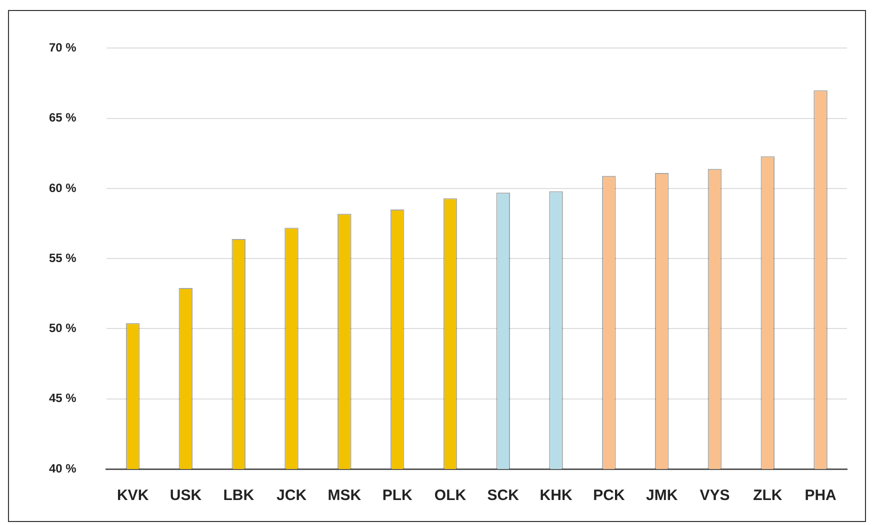  I want to click on x-tick-label: SCK, so click(503, 495).